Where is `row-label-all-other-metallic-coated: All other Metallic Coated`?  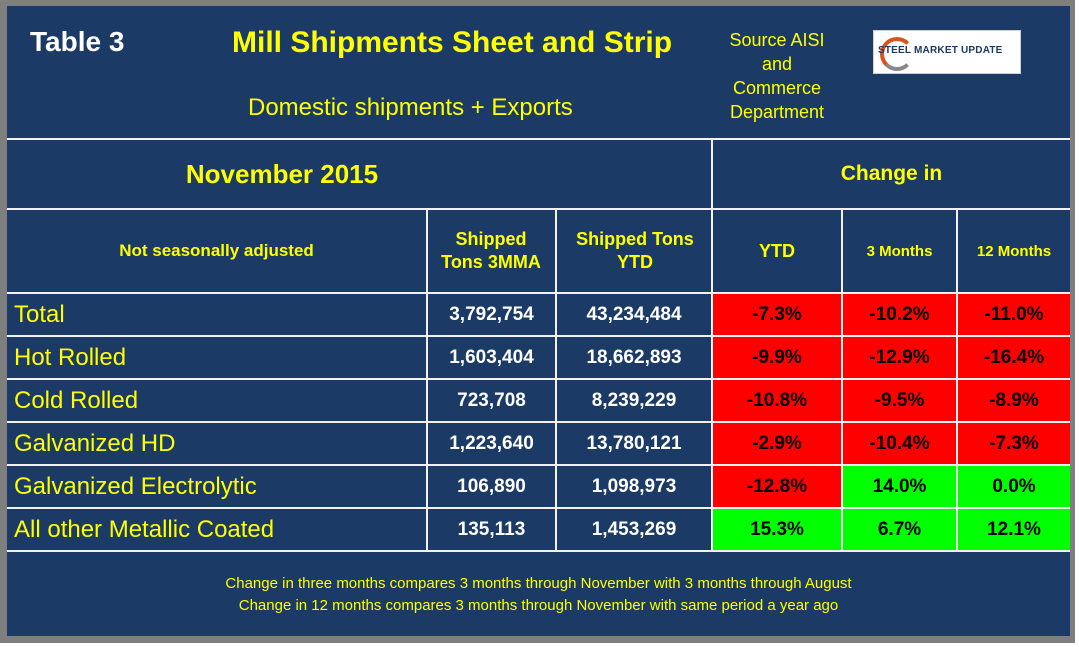
row-label-all-other-metallic-coated: All other Metallic Coated is located at coordinates (144, 529).